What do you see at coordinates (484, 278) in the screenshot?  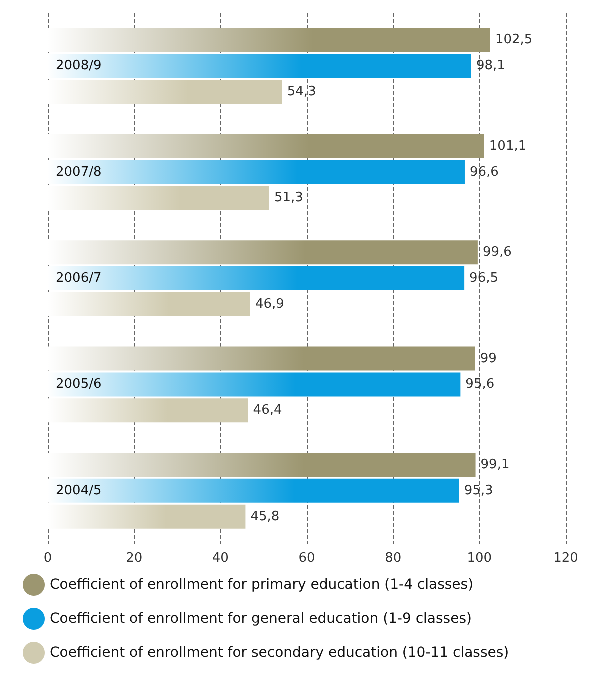 I see `data-label: 96,5` at bounding box center [484, 278].